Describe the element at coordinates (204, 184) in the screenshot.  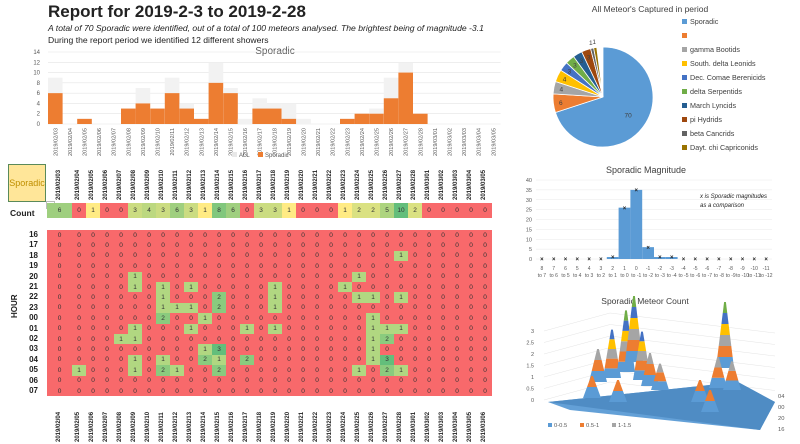
I see `date-header-cell: 2019/02/13` at that location.